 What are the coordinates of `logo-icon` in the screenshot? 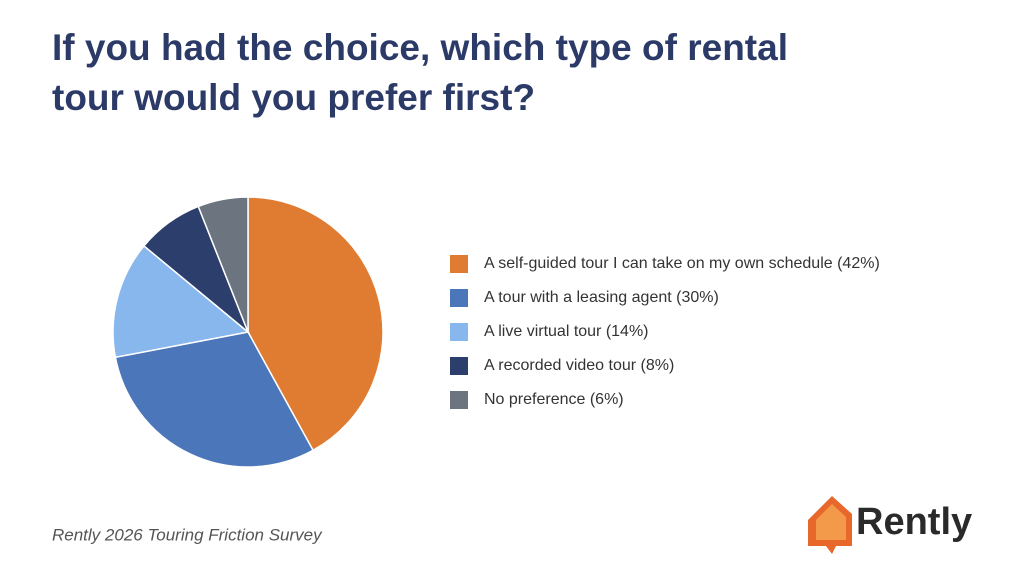 It's located at (830, 525).